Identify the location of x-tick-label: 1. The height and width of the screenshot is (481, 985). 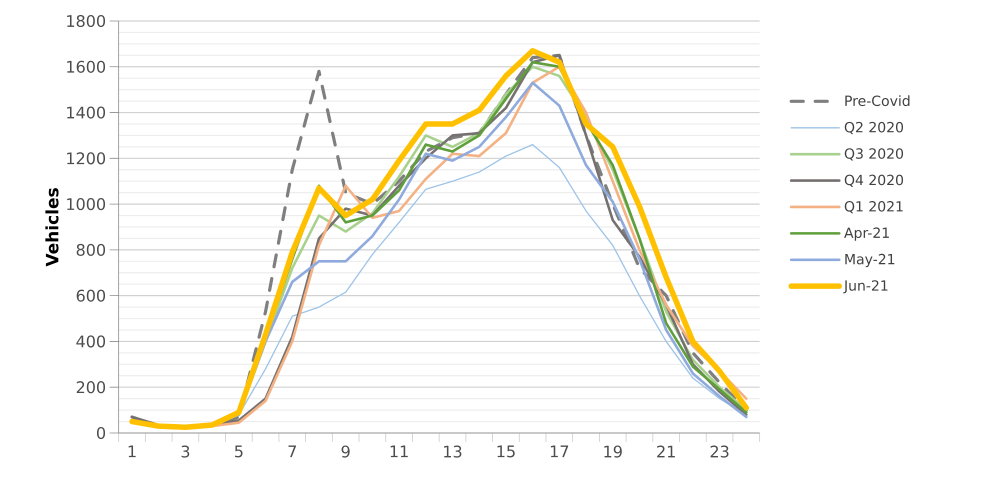
(132, 452).